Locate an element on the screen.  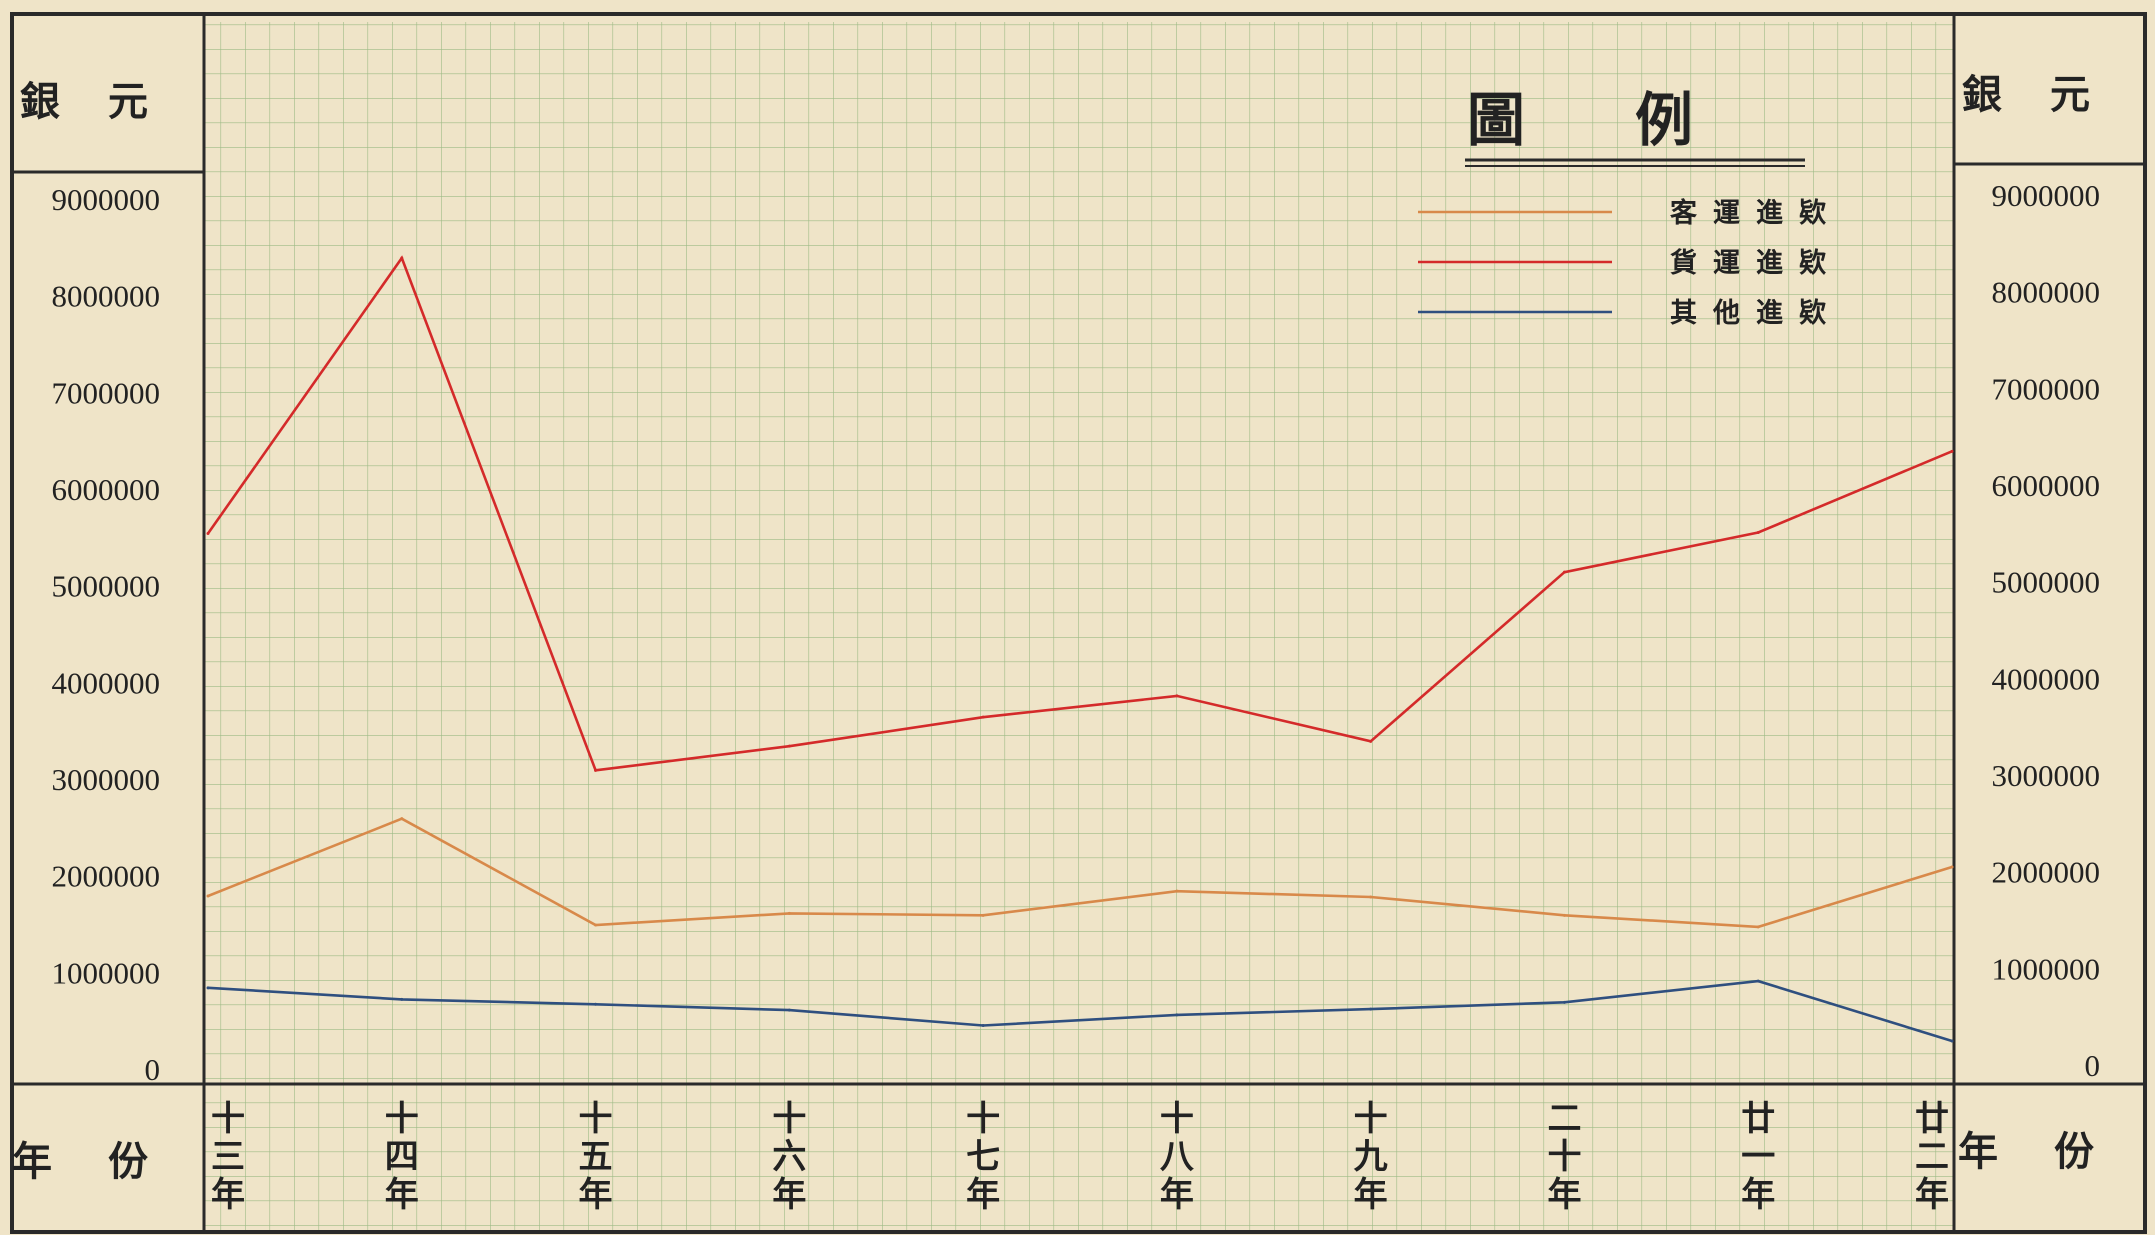
y-tick-right: 7000000 is located at coordinates (2046, 388).